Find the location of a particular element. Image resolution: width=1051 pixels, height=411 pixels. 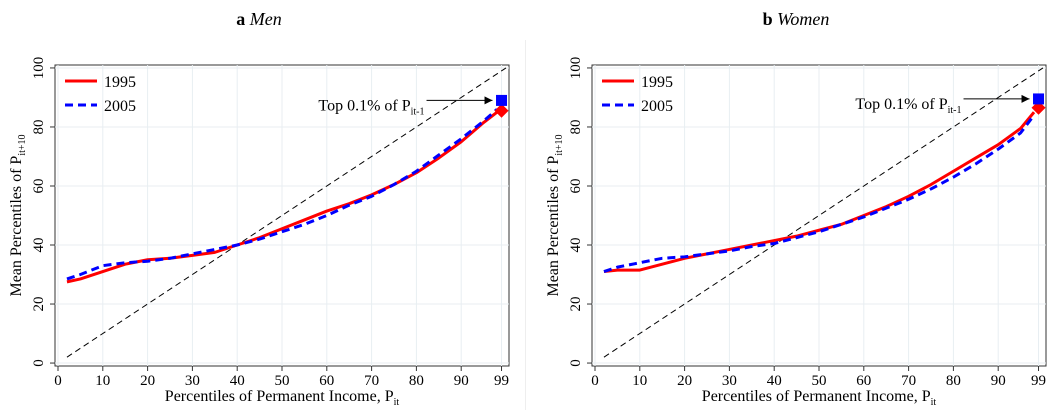

panel-divider is located at coordinates (525, 225).